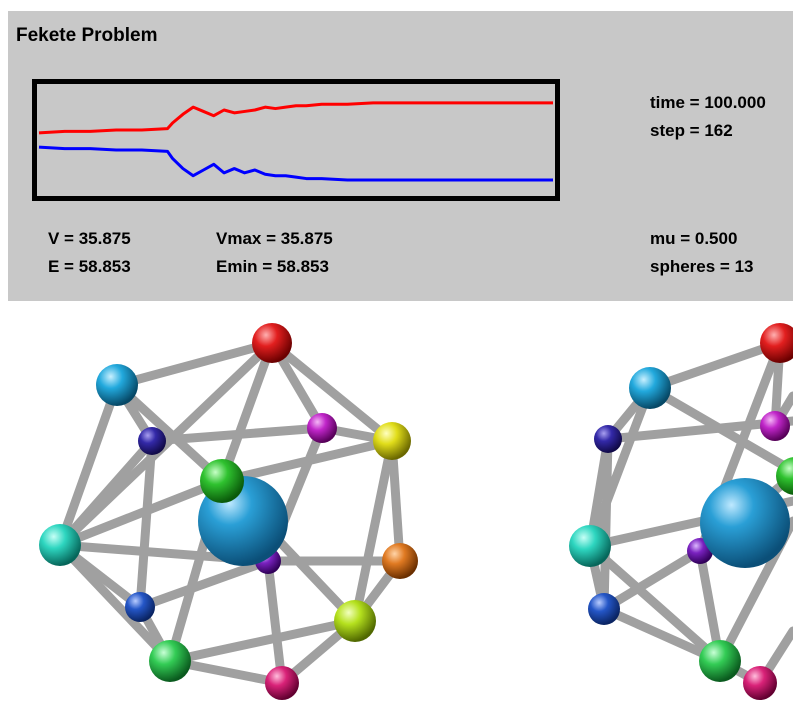  What do you see at coordinates (355, 621) in the screenshot?
I see `sphere-lime` at bounding box center [355, 621].